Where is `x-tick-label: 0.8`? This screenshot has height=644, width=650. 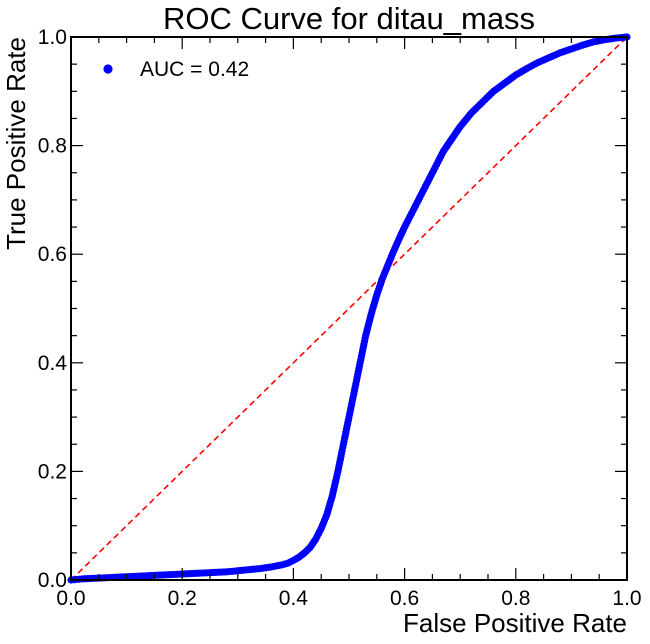
x-tick-label: 0.8 is located at coordinates (515, 598).